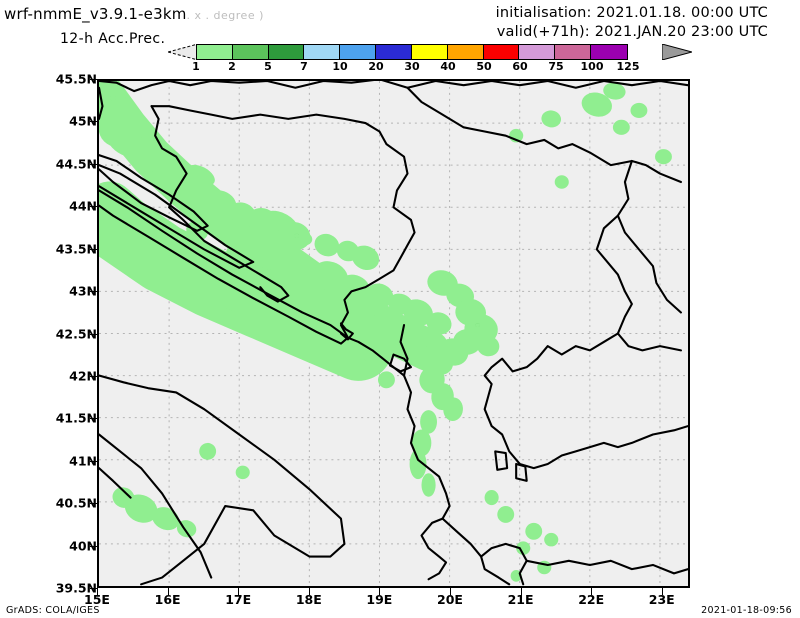  I want to click on x-axis-tick-22E, so click(592, 591).